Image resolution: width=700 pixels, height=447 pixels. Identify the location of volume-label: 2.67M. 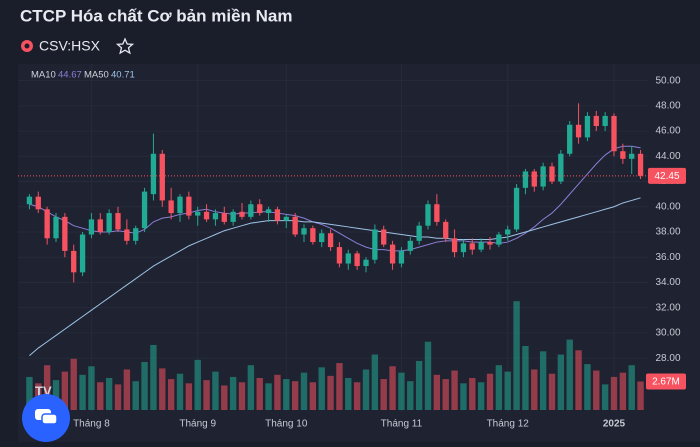
(666, 382).